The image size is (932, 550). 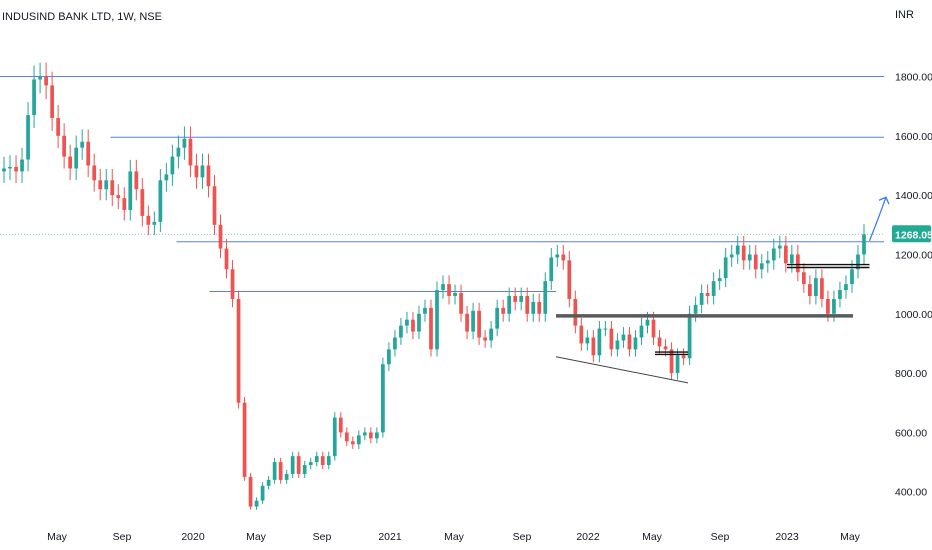 What do you see at coordinates (911, 493) in the screenshot?
I see `y-tick-label: 400.00` at bounding box center [911, 493].